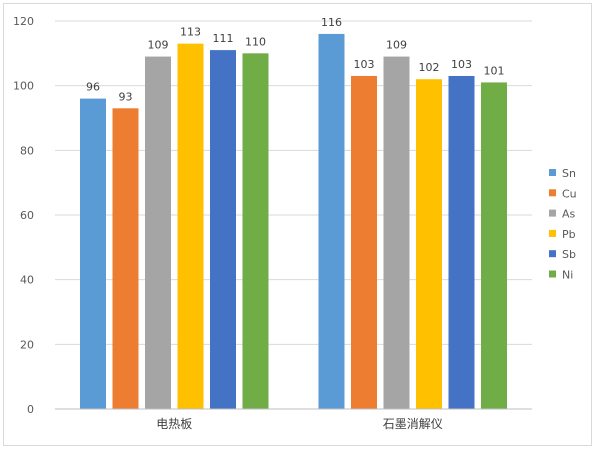 Image resolution: width=595 pixels, height=449 pixels. I want to click on data-labels: 96 93 109 113 111 110 116 103 109 102 103 101, so click(295, 59).